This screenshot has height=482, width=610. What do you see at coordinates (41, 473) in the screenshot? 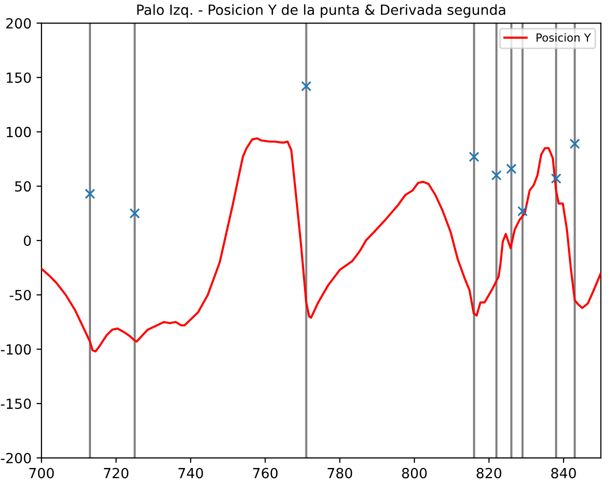
I see `x-tick-label: 700` at bounding box center [41, 473].